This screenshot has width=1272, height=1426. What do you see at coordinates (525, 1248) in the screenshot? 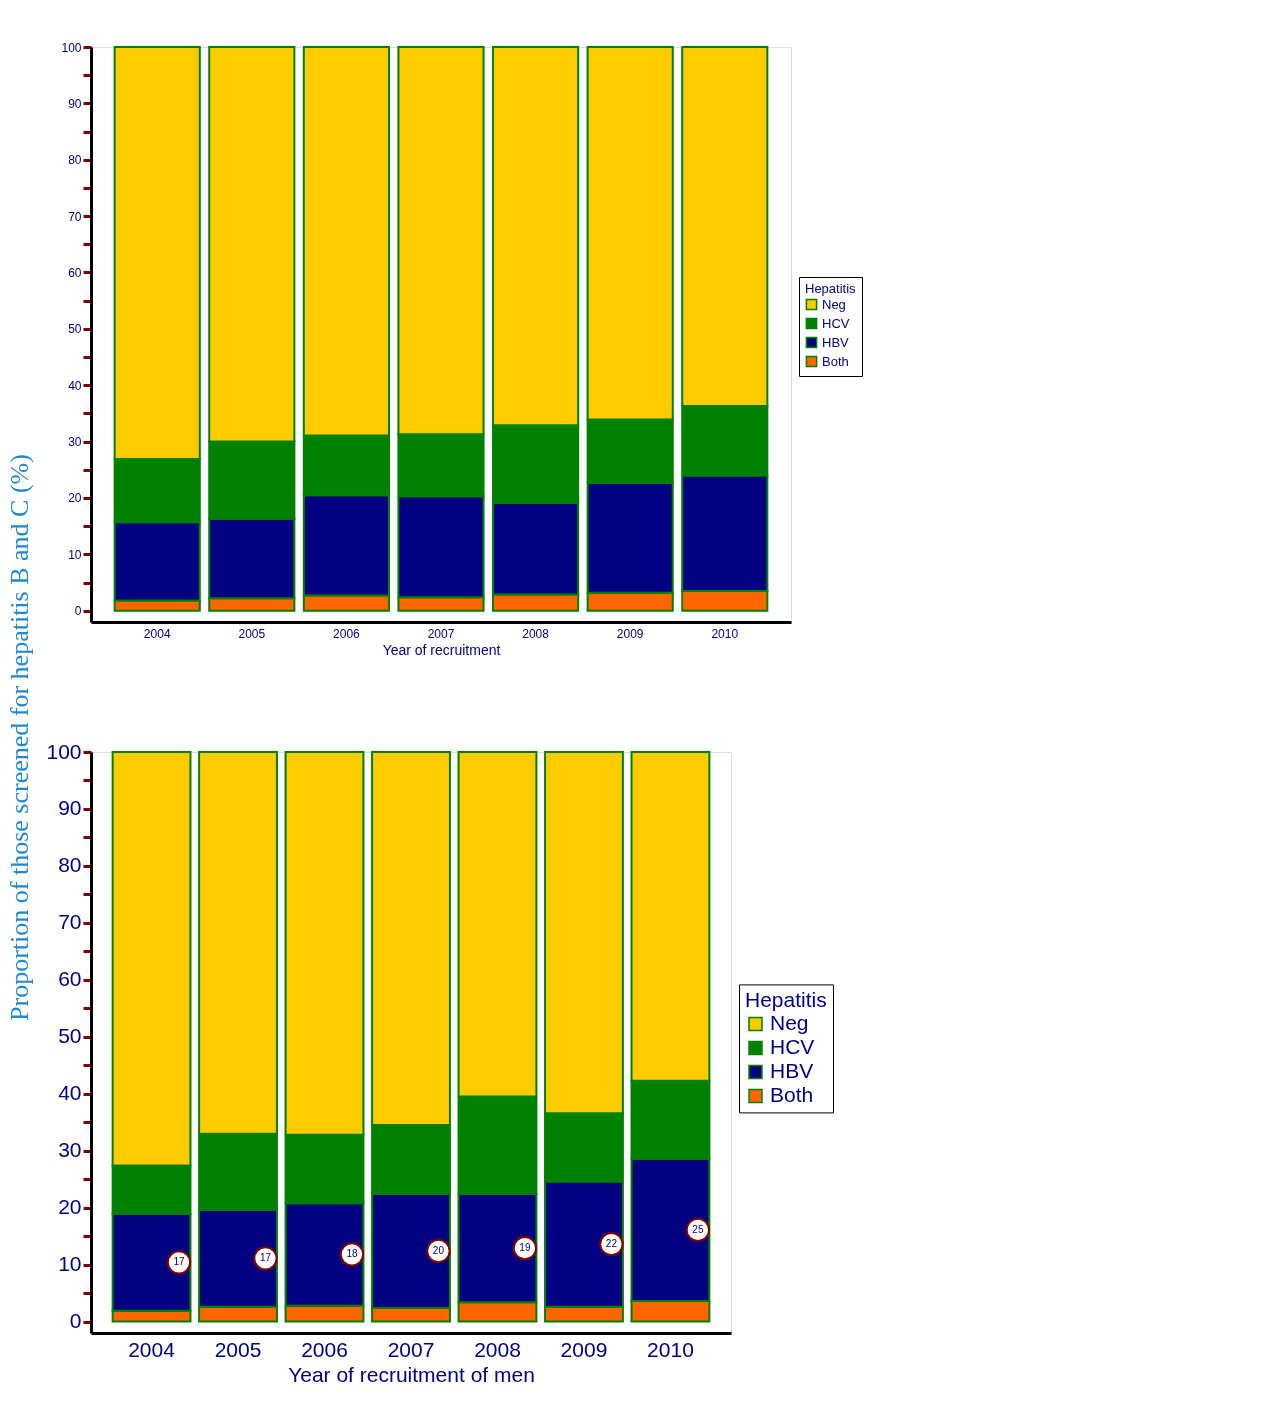
I see `data-label: 19` at bounding box center [525, 1248].